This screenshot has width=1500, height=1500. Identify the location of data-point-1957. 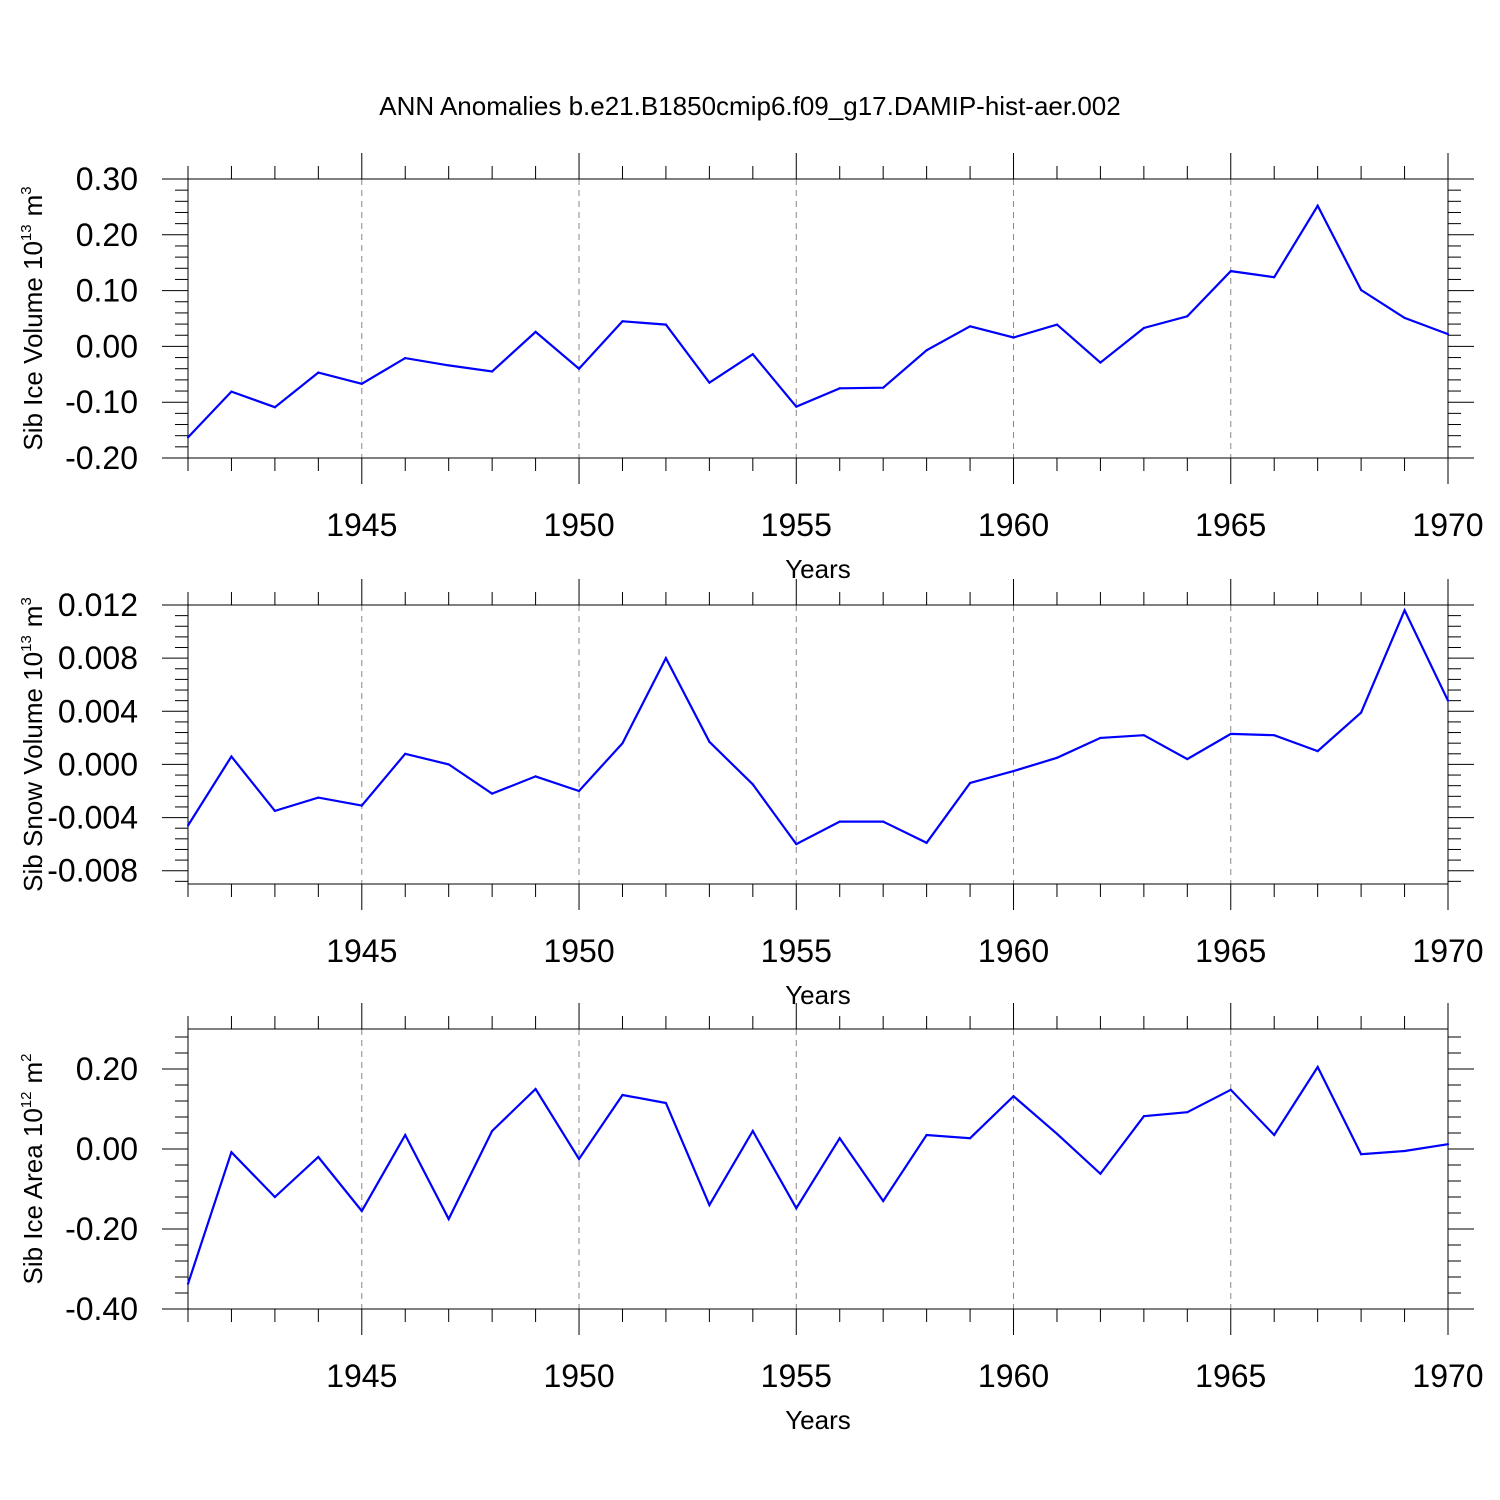
(883, 387).